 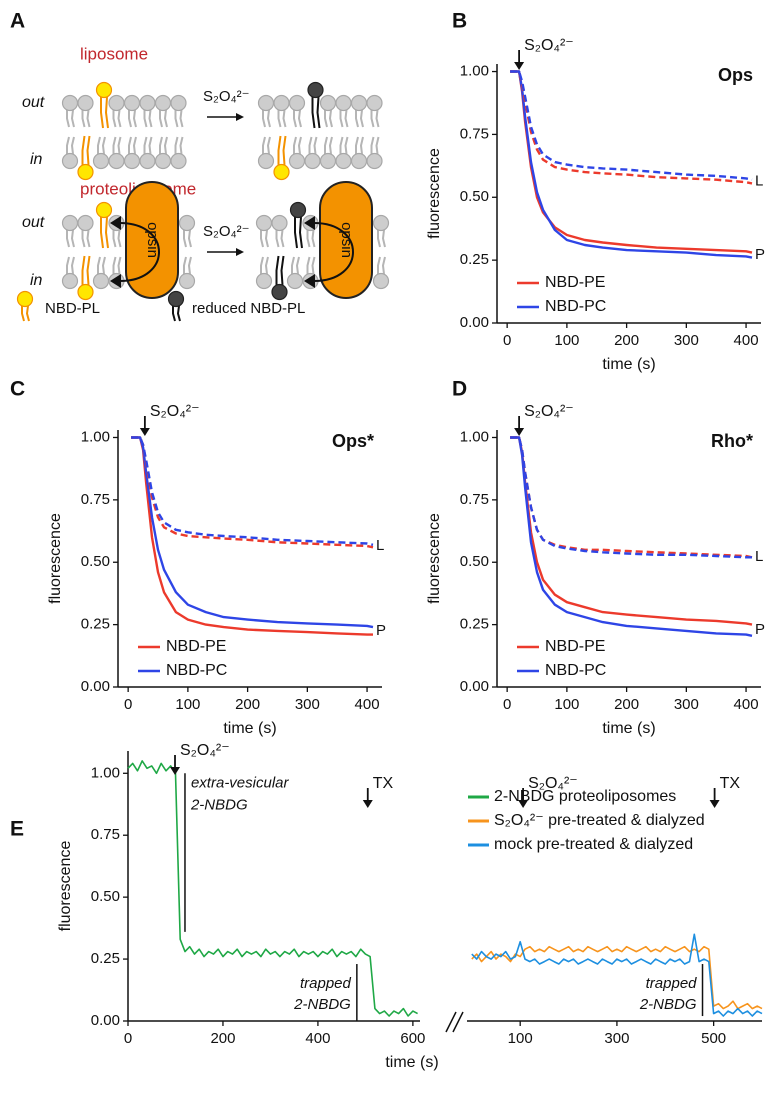 What do you see at coordinates (730, 783) in the screenshot?
I see `annotation: TX` at bounding box center [730, 783].